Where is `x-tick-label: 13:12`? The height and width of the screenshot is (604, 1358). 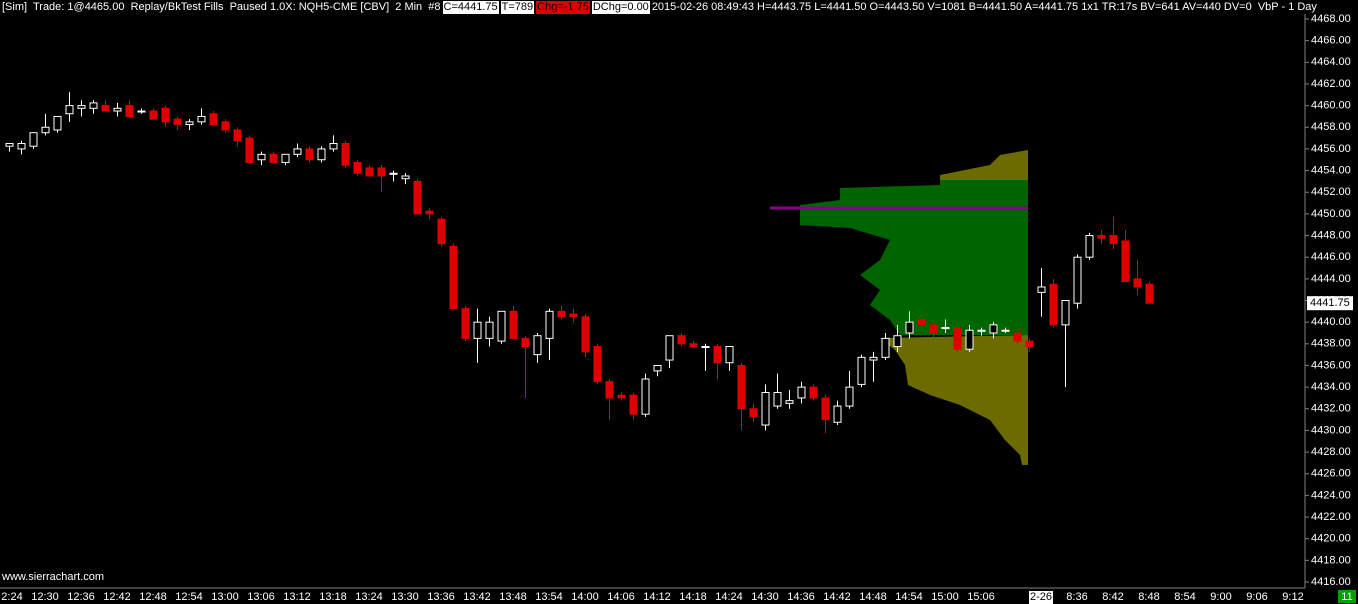 x-tick-label: 13:12 is located at coordinates (297, 597).